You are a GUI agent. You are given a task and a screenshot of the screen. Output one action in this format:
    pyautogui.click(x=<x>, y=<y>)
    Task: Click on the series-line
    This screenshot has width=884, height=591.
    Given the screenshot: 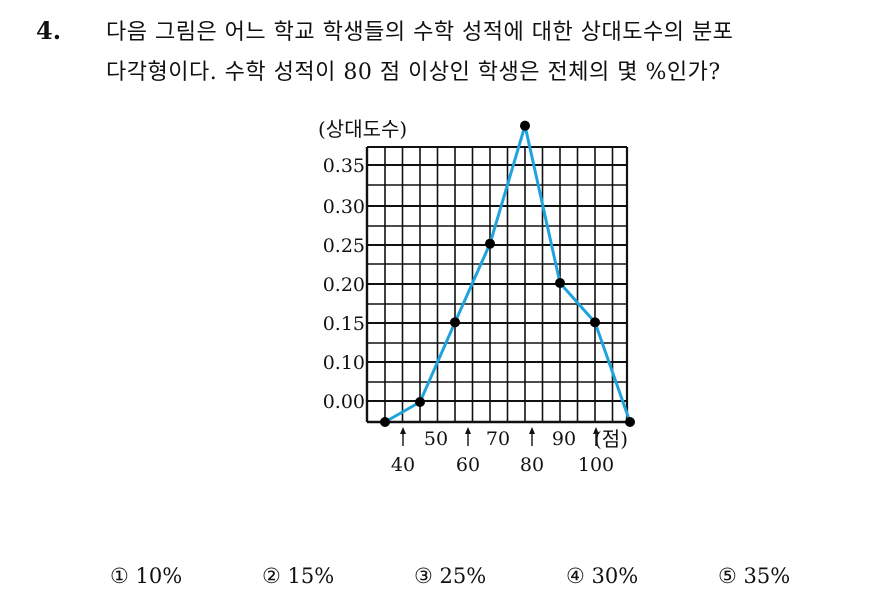 What is the action you would take?
    pyautogui.click(x=507, y=274)
    